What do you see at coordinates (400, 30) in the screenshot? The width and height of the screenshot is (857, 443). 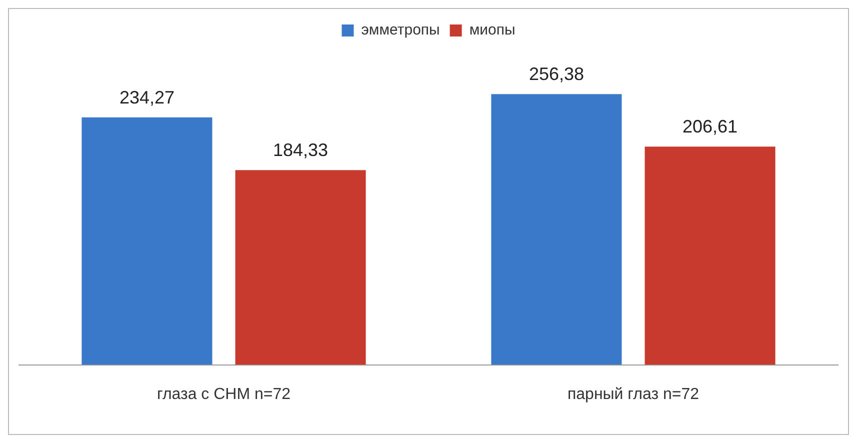 I see `legend-label: эмметропы` at bounding box center [400, 30].